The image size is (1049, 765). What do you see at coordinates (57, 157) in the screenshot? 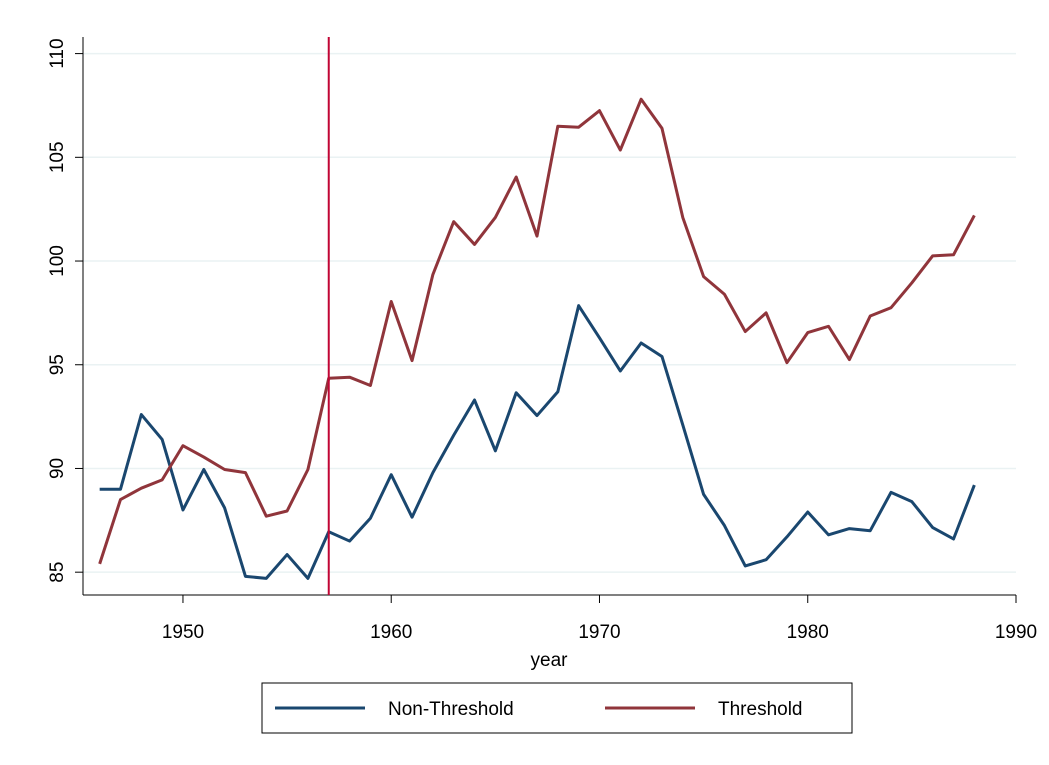
I see `y-tick-label: 105` at bounding box center [57, 157].